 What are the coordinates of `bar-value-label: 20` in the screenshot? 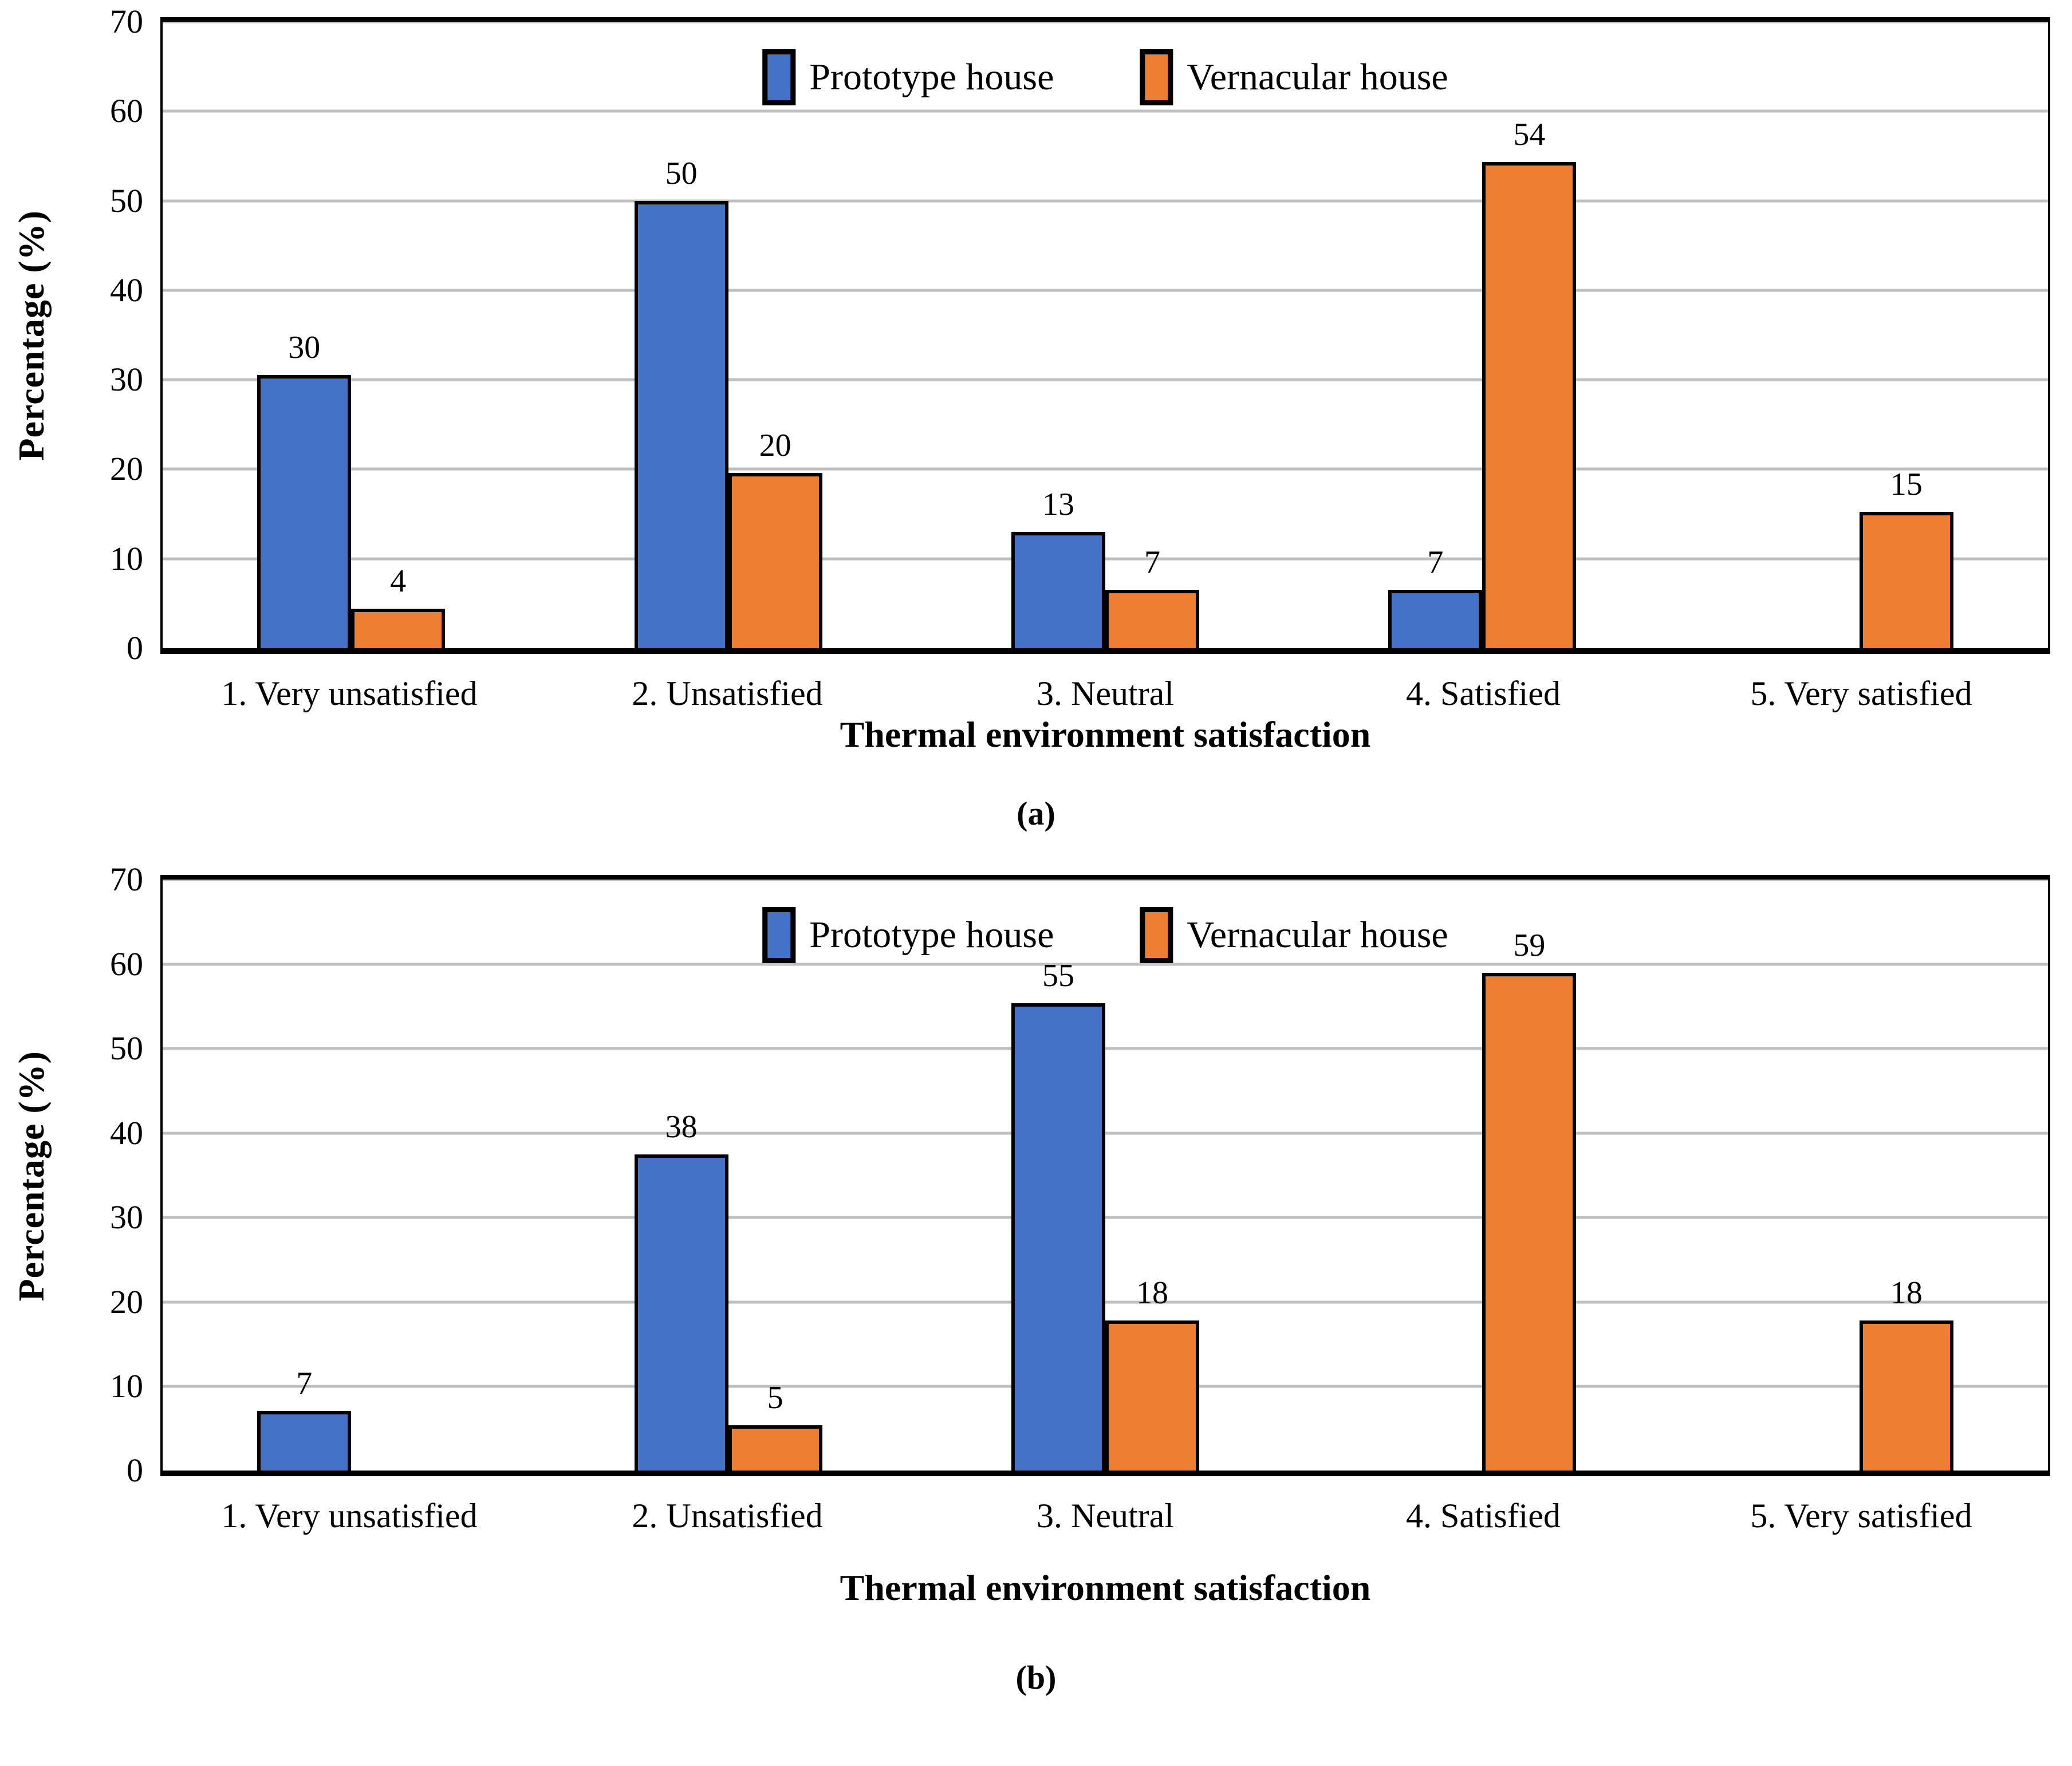 It's located at (775, 445).